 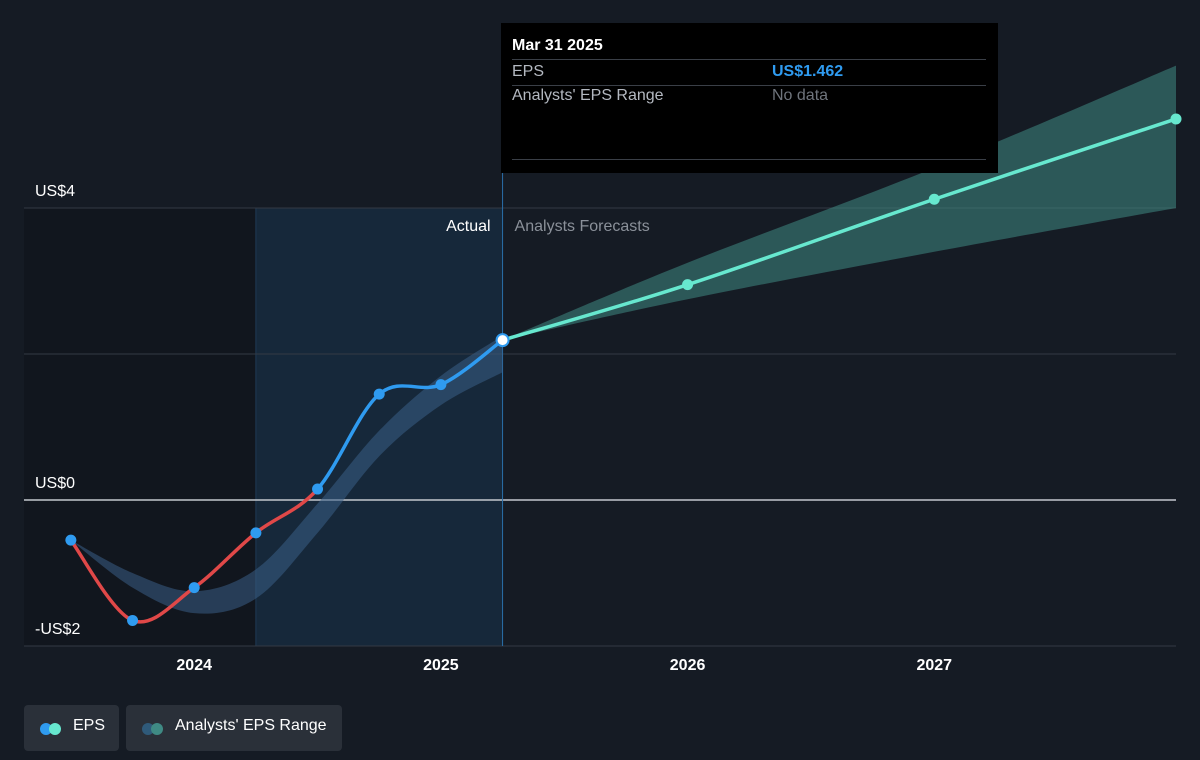 I want to click on y-tick-label-0: US$4, so click(x=55, y=191).